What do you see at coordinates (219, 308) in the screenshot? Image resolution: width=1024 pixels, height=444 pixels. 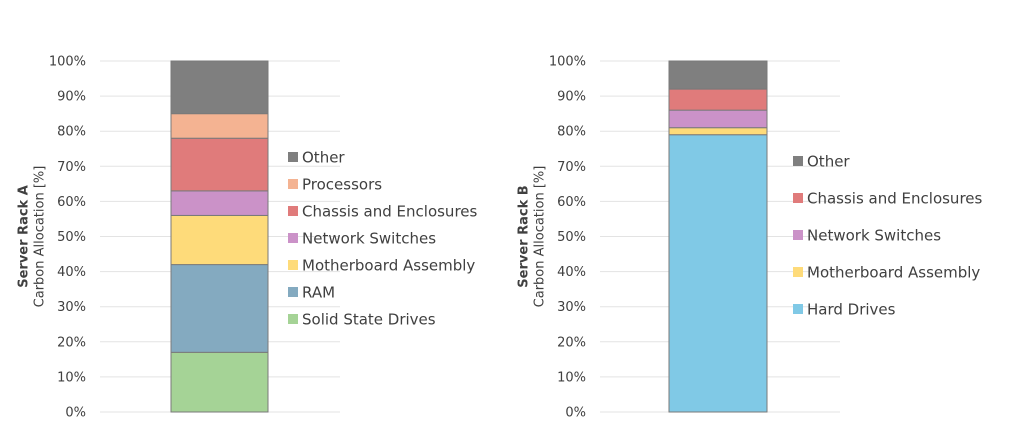 I see `bar-segment-ram` at bounding box center [219, 308].